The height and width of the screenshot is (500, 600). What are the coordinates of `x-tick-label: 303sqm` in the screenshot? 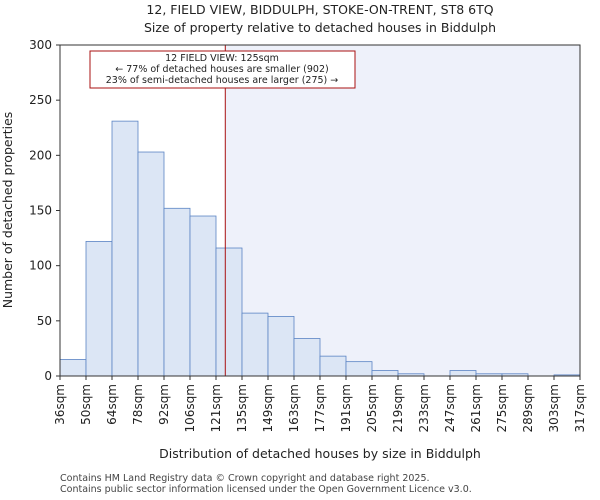 It's located at (554, 408).